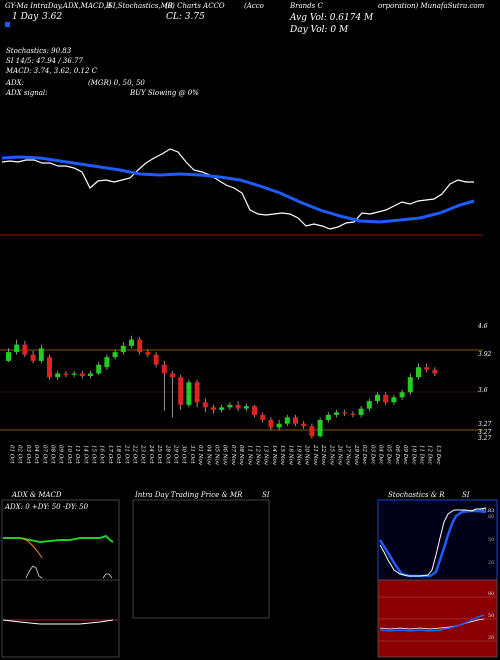 The height and width of the screenshot is (660, 500). What do you see at coordinates (491, 517) in the screenshot?
I see `stoch-axis-80: 80` at bounding box center [491, 517].